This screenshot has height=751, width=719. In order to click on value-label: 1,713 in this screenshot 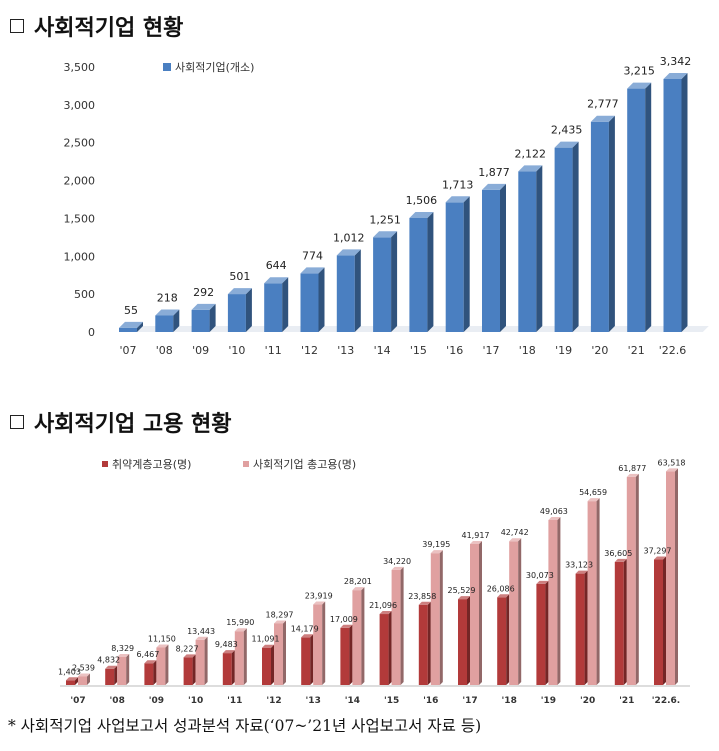, I will do `click(458, 184)`.